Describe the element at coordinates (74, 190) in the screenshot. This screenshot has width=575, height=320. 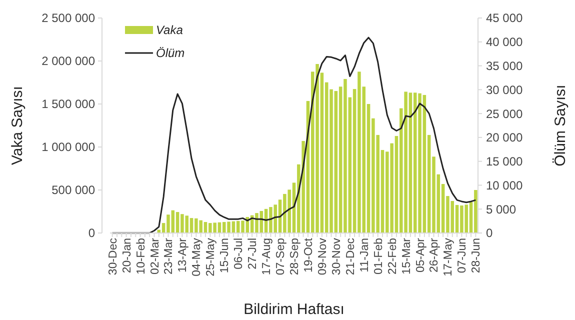
I see `y-tick-label: 500 000` at that location.